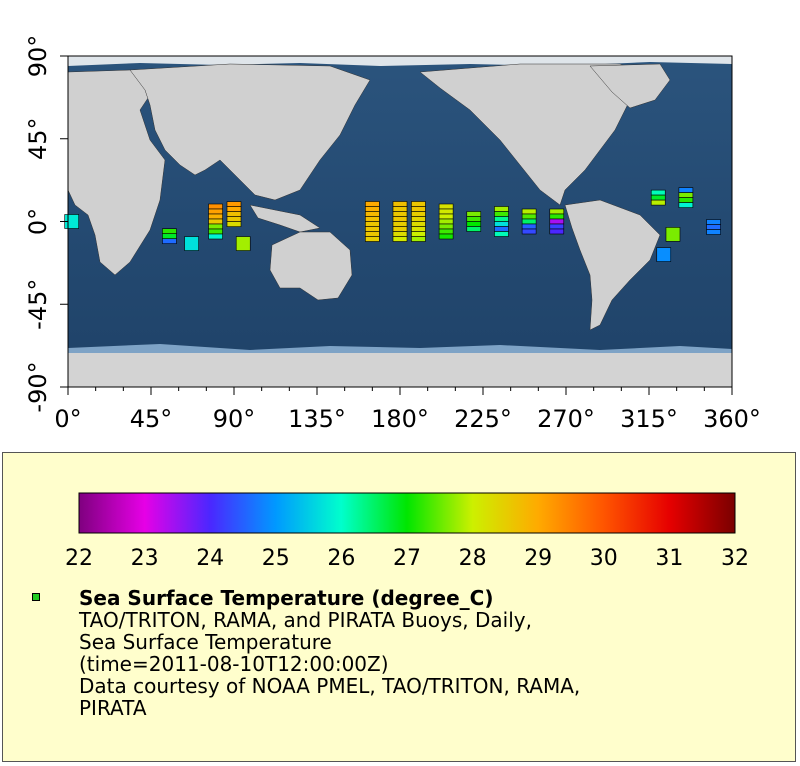 Image resolution: width=800 pixels, height=766 pixels. Describe the element at coordinates (566, 419) in the screenshot. I see `x-tick-label: 270°` at that location.